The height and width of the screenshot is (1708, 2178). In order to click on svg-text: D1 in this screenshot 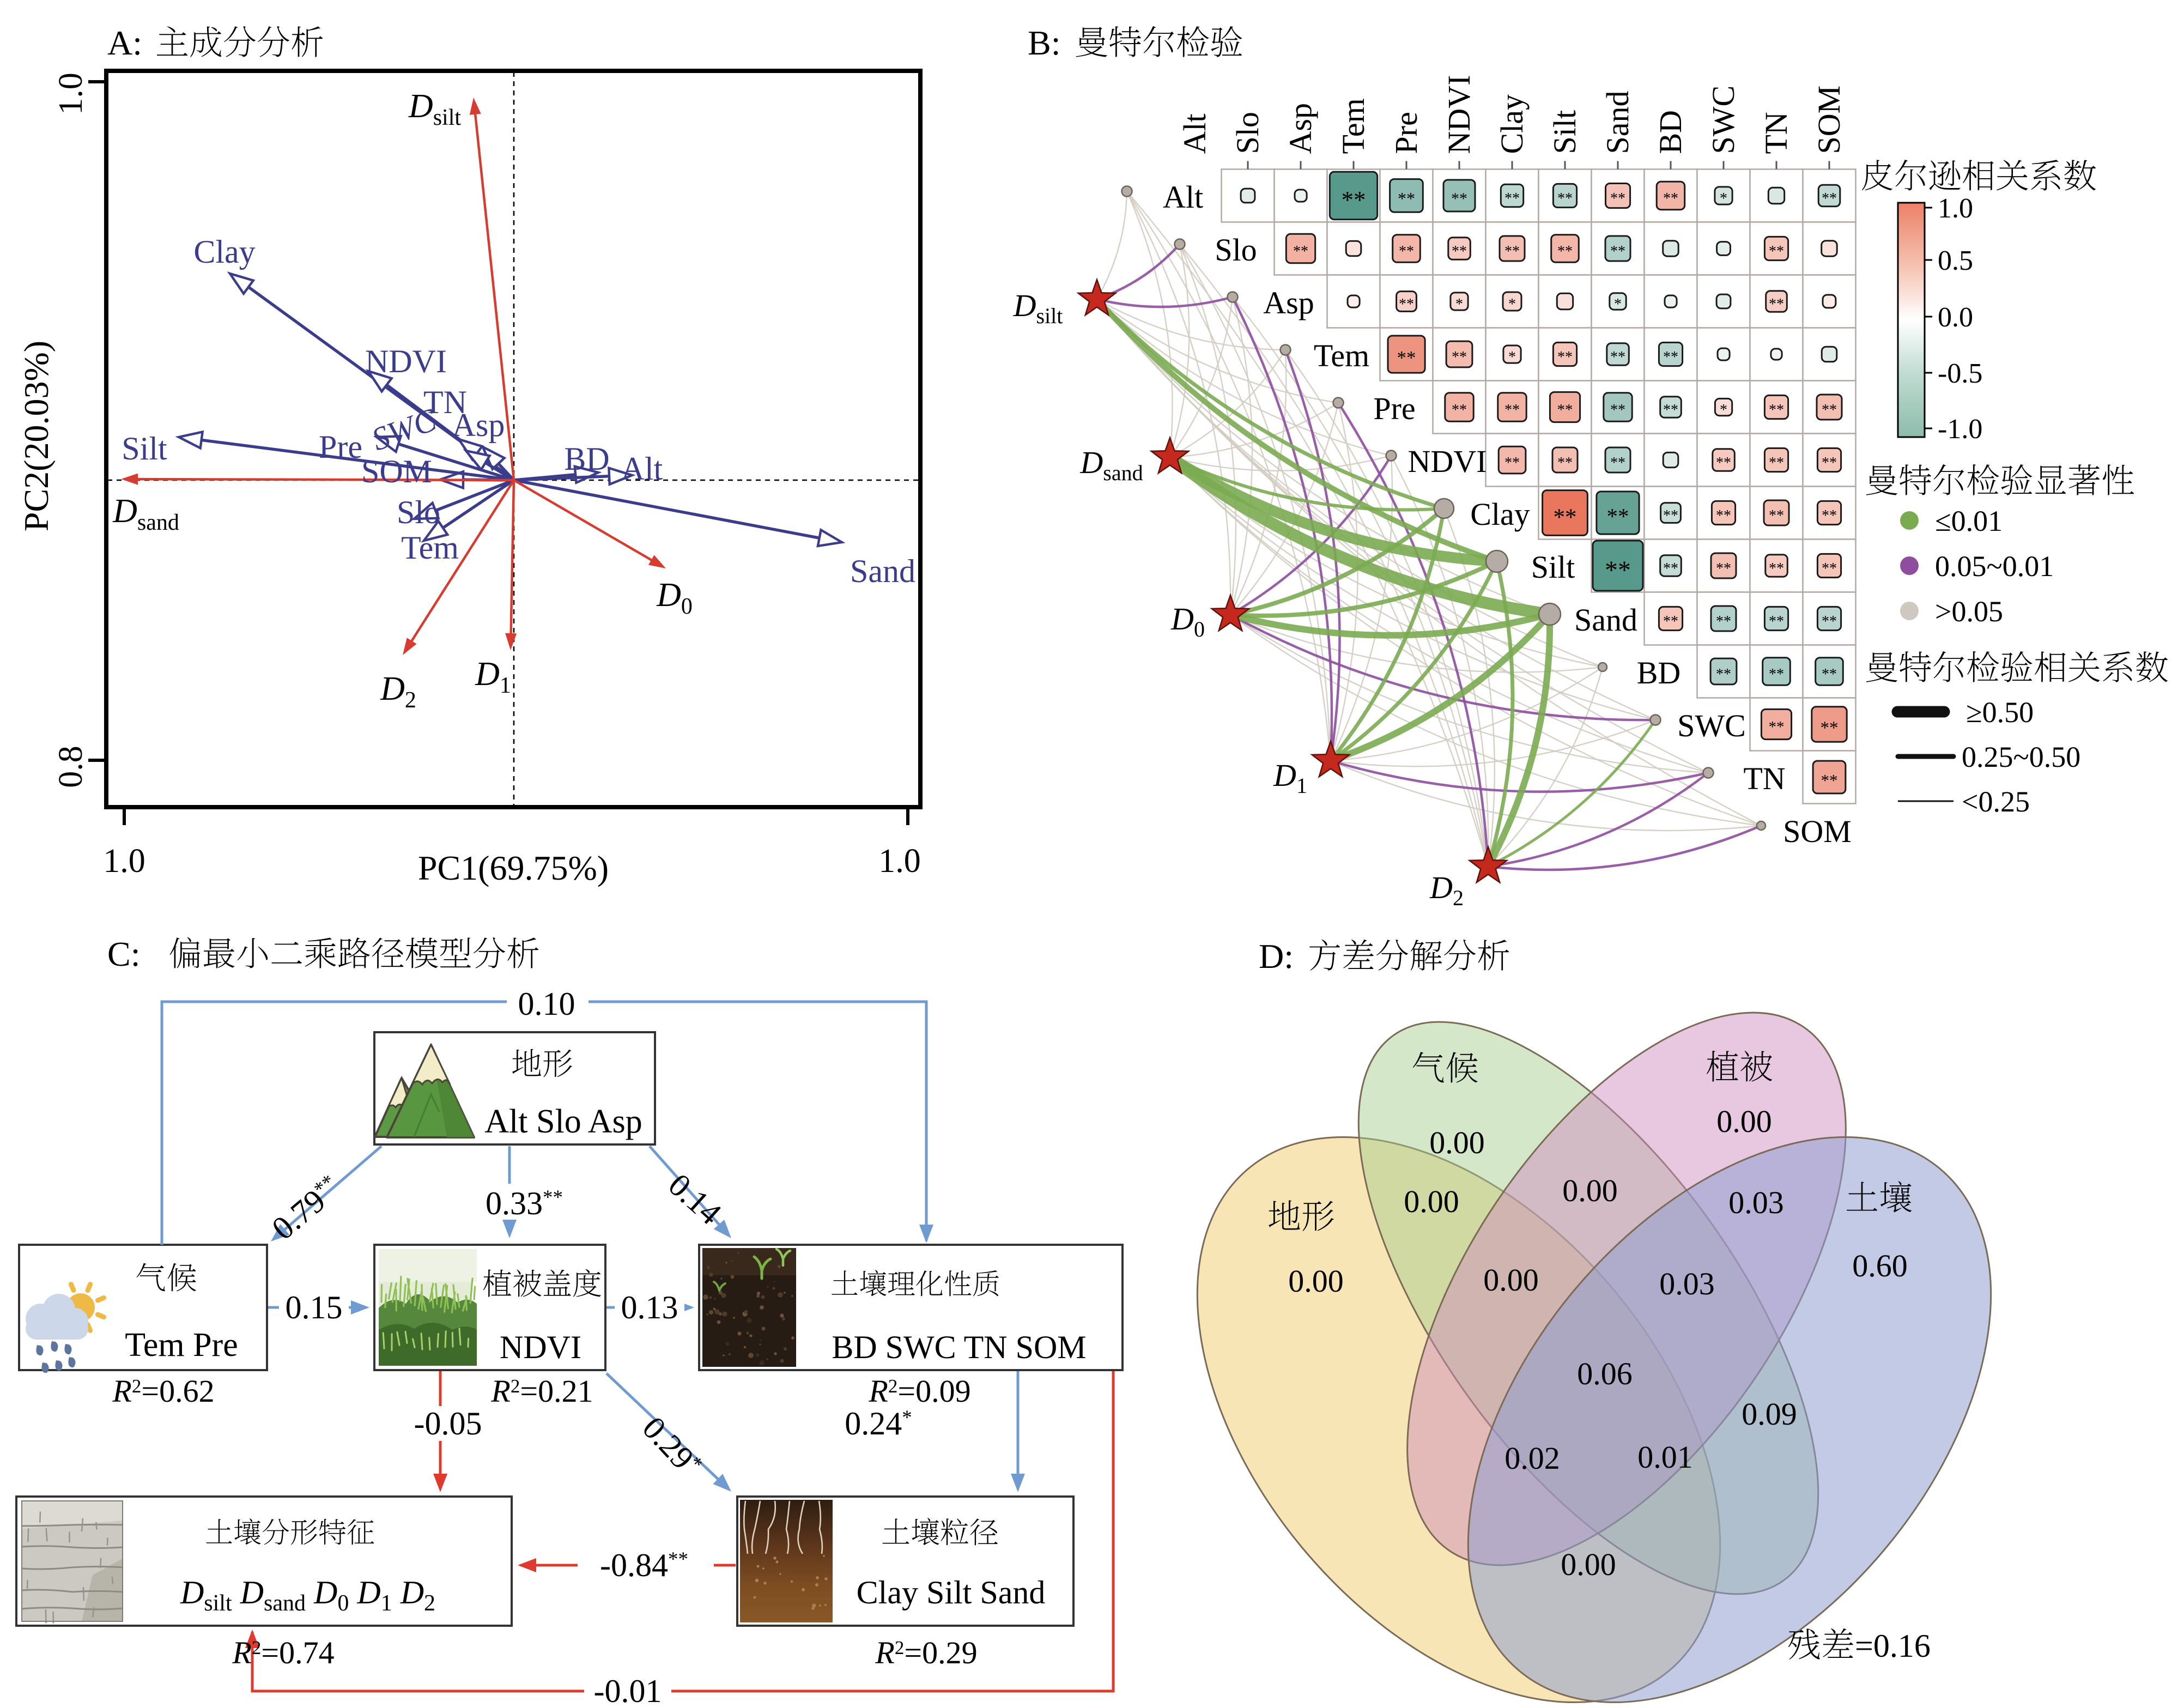, I will do `click(1290, 778)`.